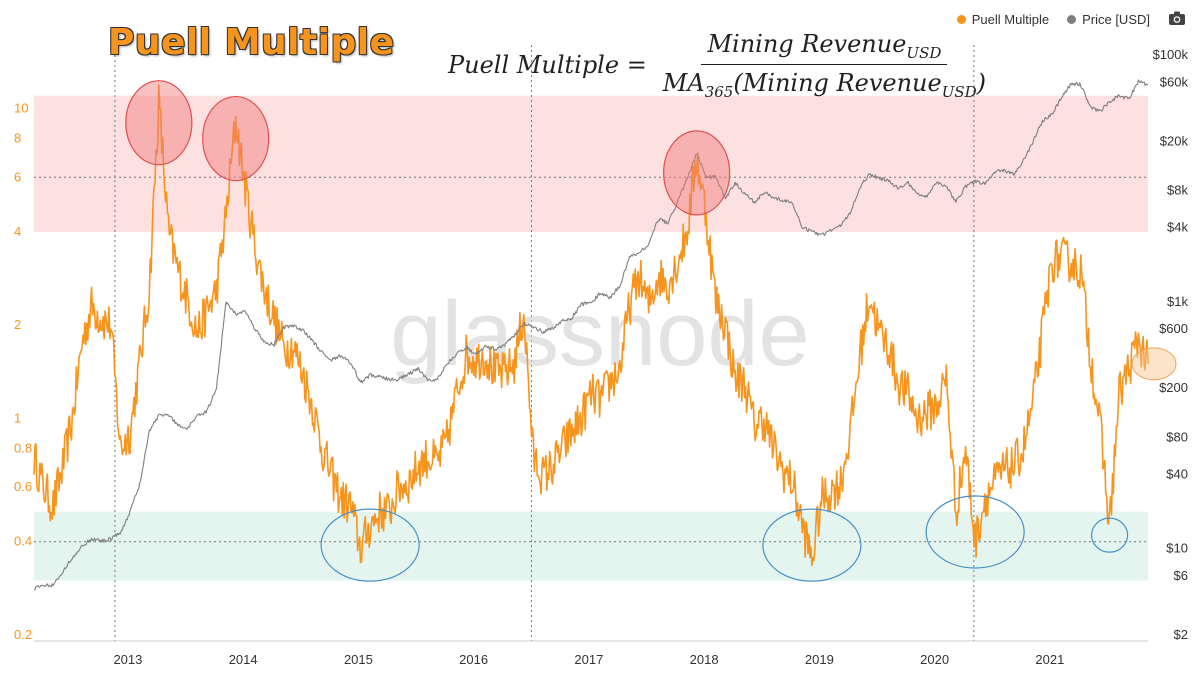  Describe the element at coordinates (17, 138) in the screenshot. I see `y-left-tick-8: 8` at that location.